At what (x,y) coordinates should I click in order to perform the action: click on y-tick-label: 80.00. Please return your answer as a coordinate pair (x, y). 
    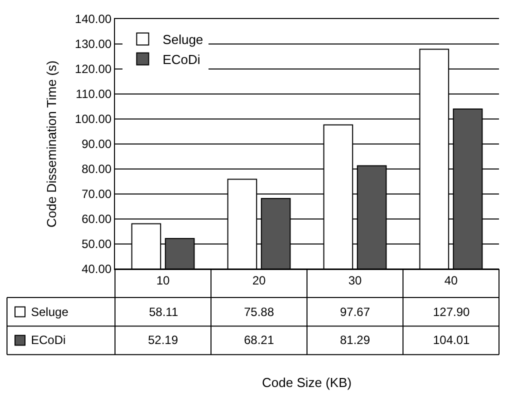
    Looking at the image, I should click on (97, 169).